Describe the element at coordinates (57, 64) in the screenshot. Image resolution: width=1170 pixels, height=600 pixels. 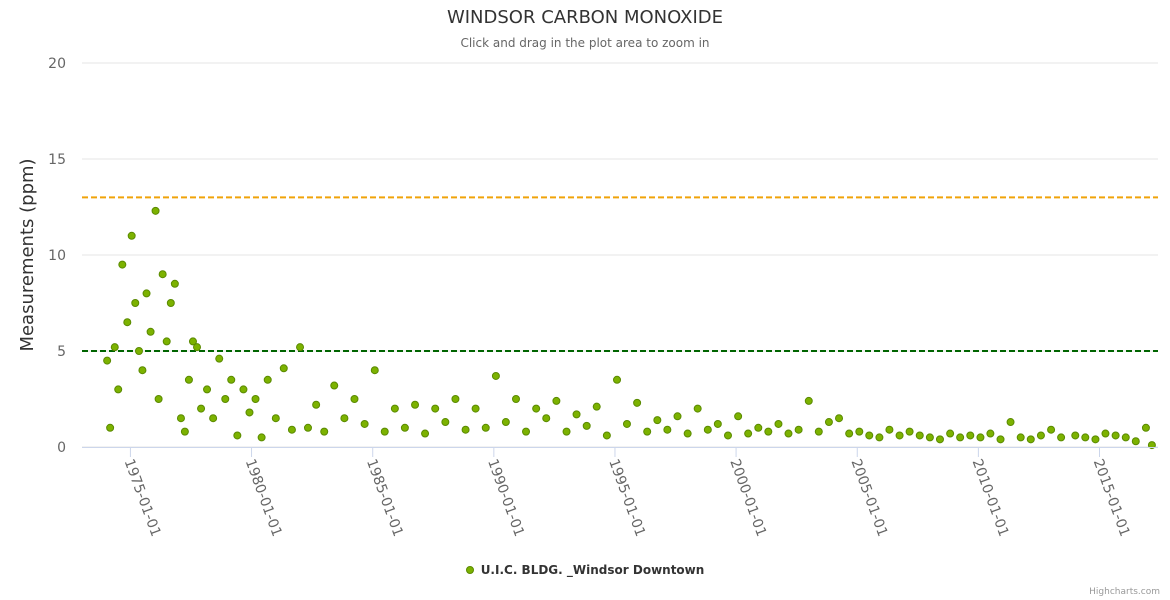
I see `y-tick-label: 20` at that location.